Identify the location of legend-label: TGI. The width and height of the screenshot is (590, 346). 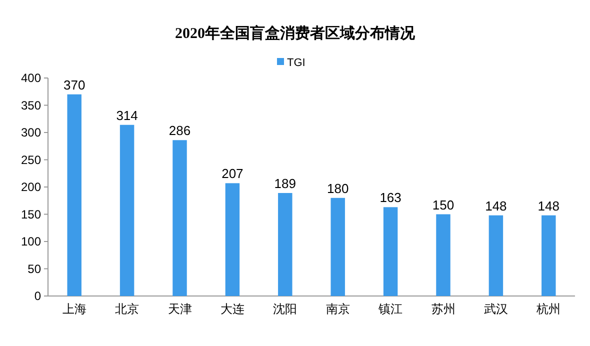
(296, 63).